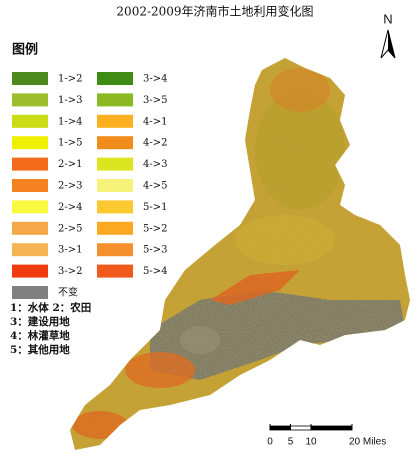 The image size is (418, 470). I want to click on legend-label: 2->3, so click(70, 186).